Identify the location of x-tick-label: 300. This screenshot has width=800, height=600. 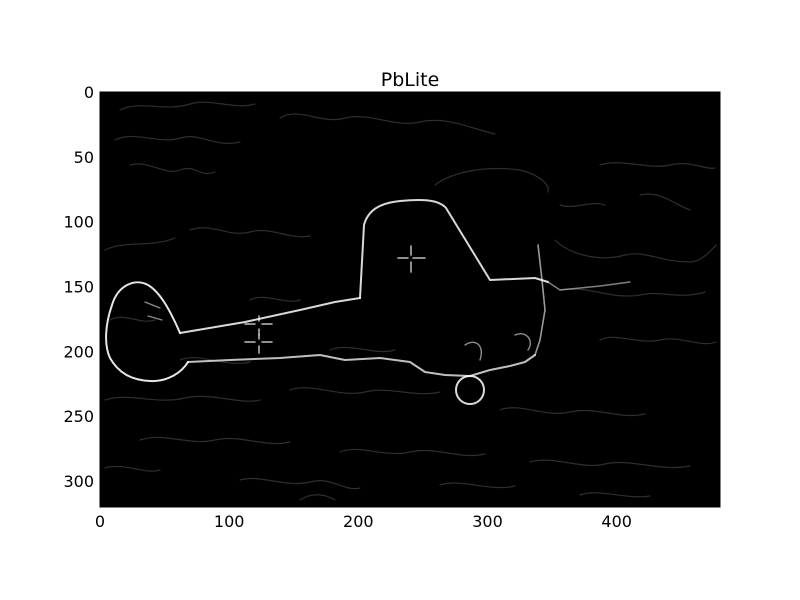
(487, 521).